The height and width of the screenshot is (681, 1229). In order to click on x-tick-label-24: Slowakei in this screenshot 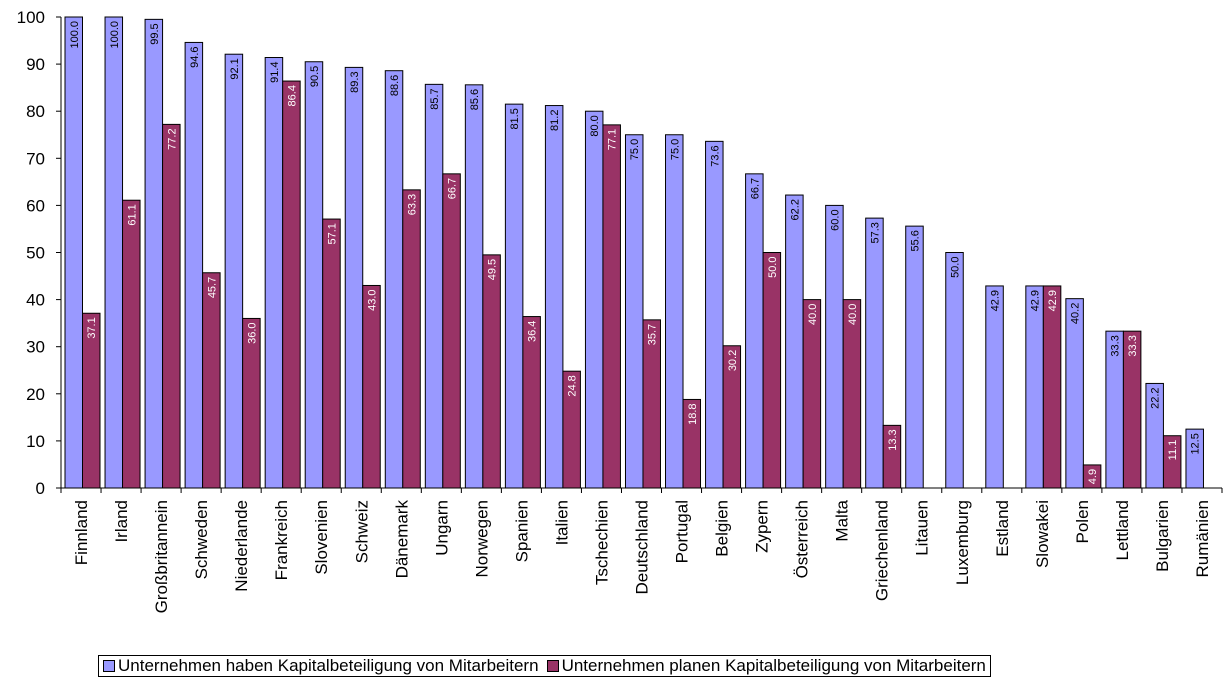, I will do `click(1042, 534)`.